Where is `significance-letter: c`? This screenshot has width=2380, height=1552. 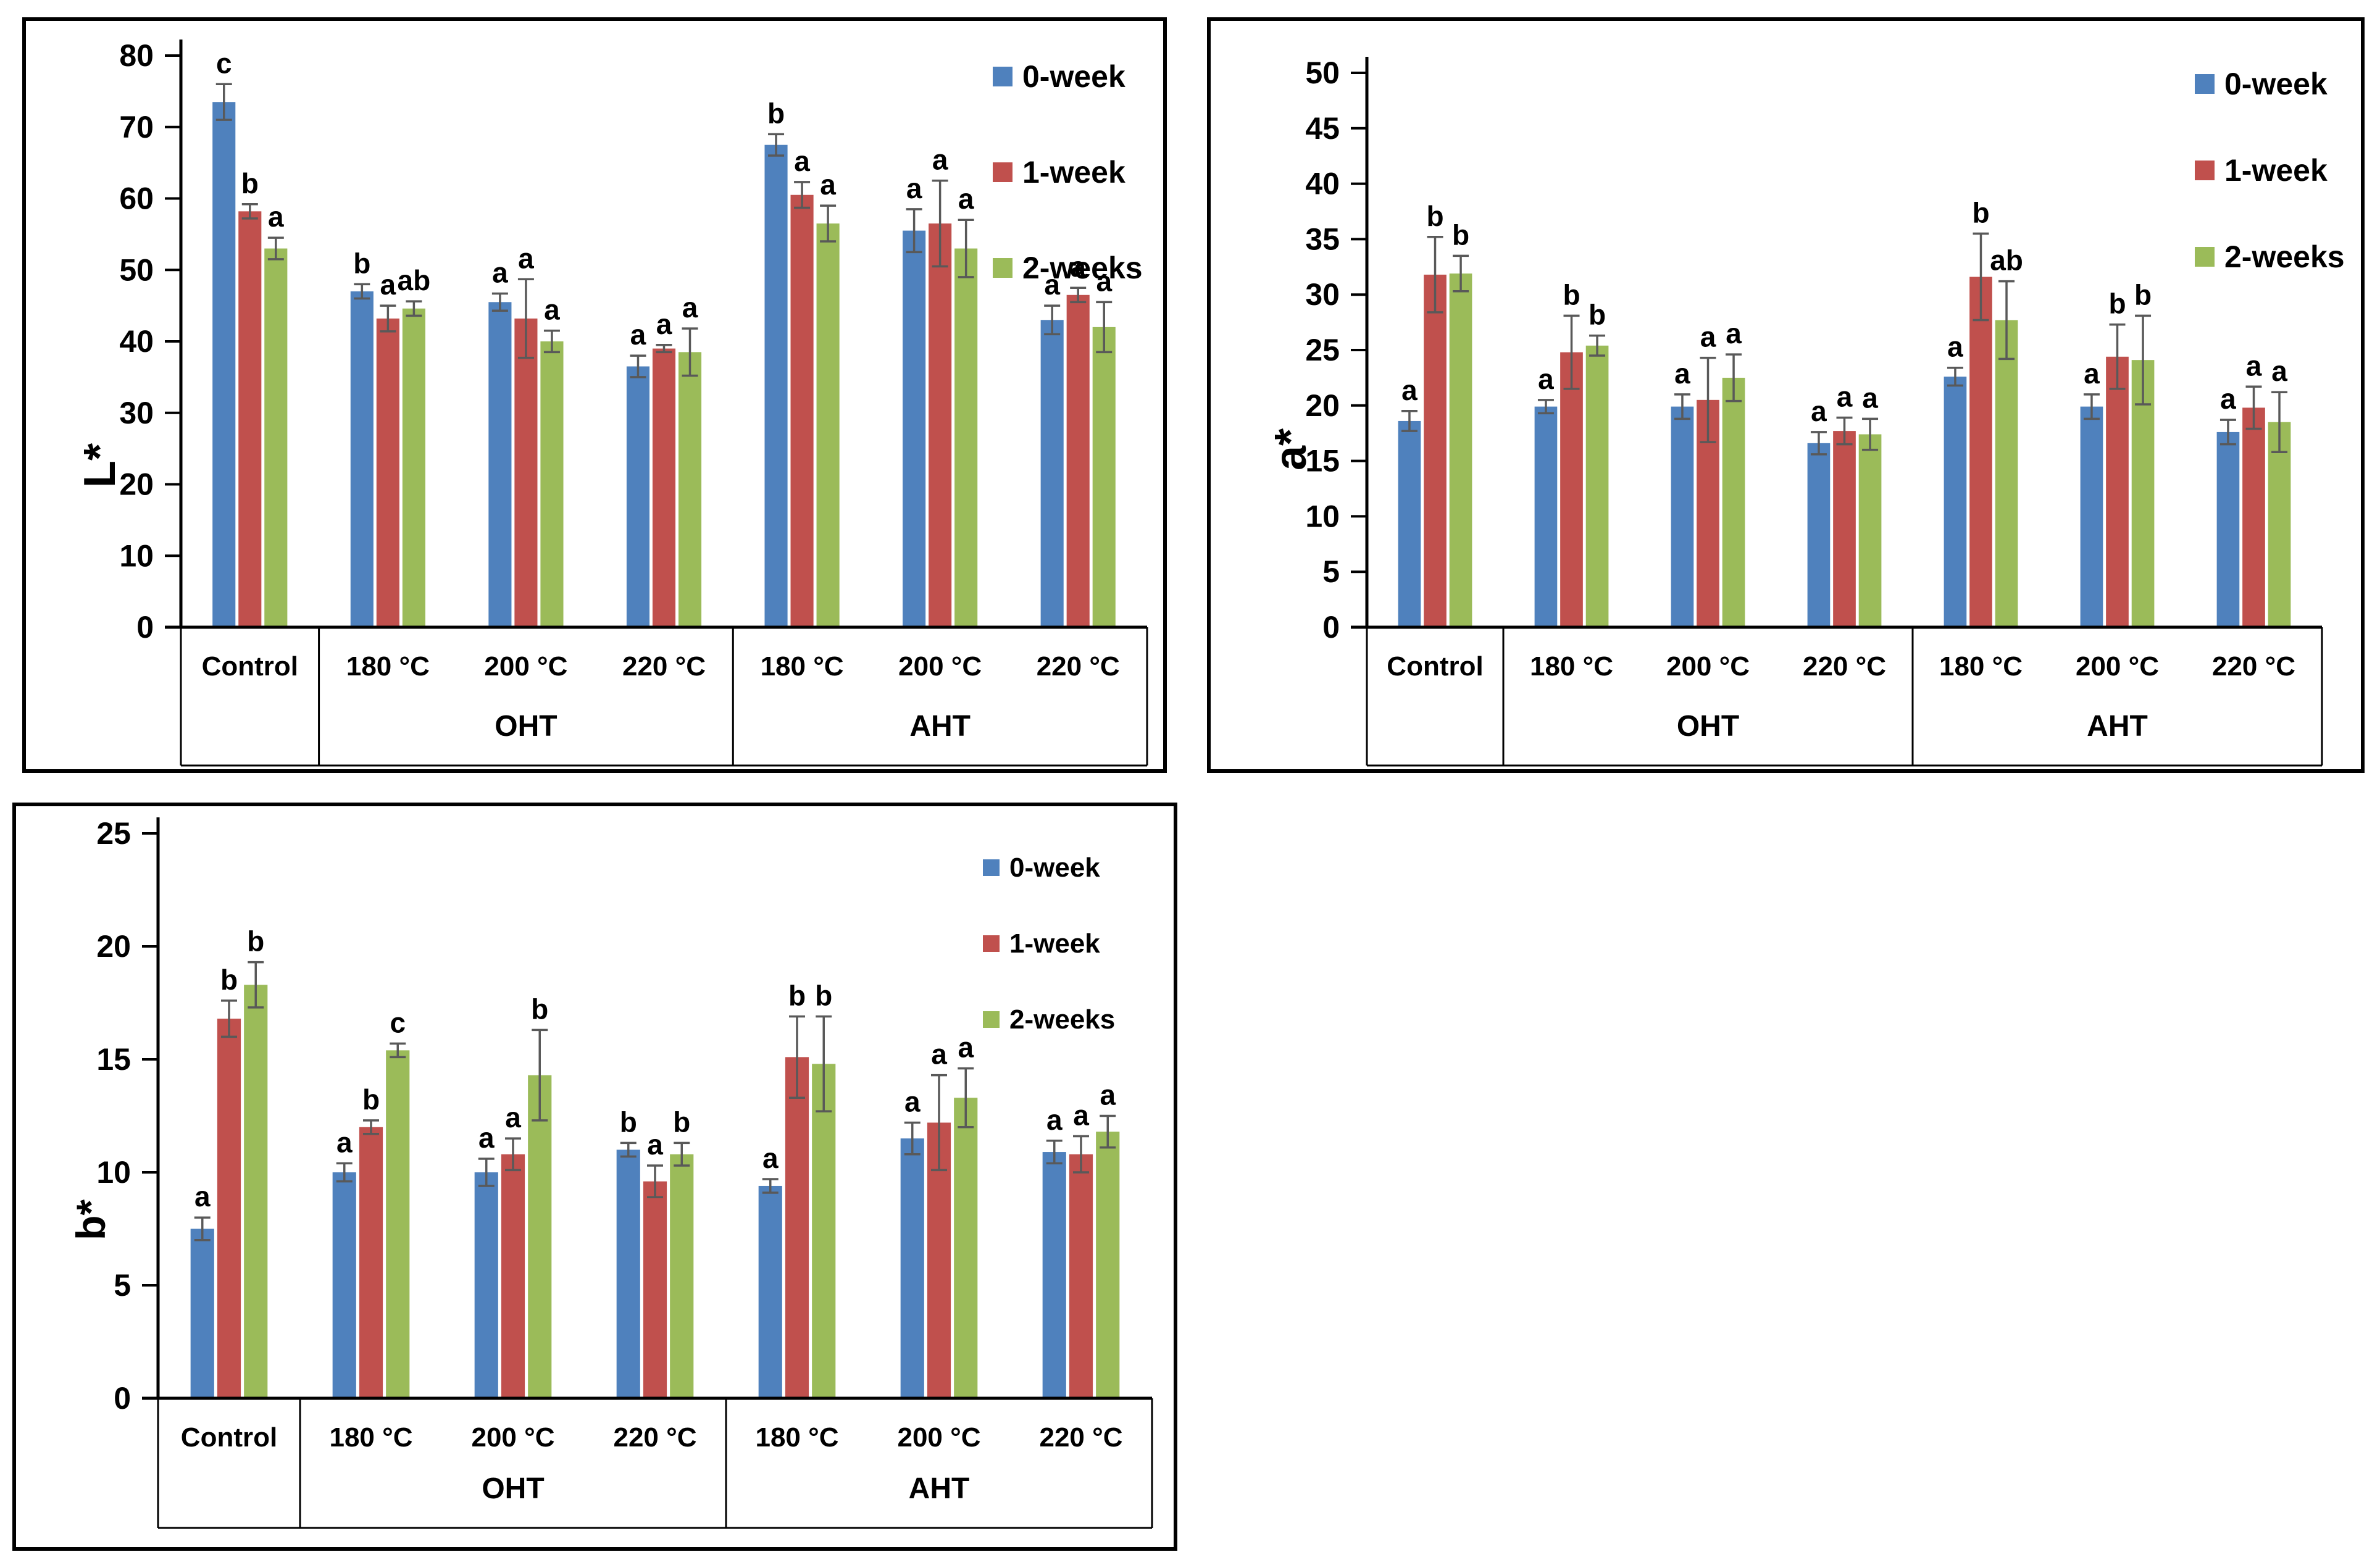
significance-letter: c is located at coordinates (224, 63).